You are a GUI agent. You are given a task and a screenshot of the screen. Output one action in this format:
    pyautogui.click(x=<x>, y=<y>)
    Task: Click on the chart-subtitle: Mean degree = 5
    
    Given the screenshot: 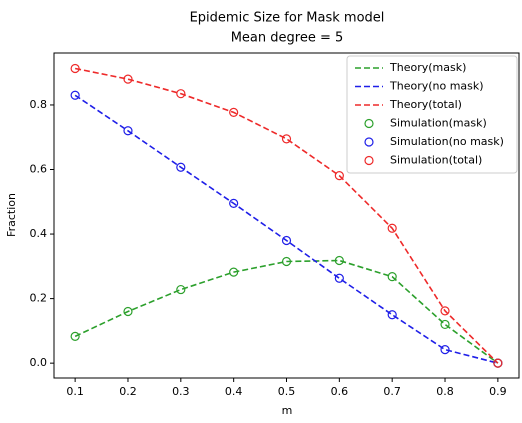 What is the action you would take?
    pyautogui.click(x=287, y=38)
    